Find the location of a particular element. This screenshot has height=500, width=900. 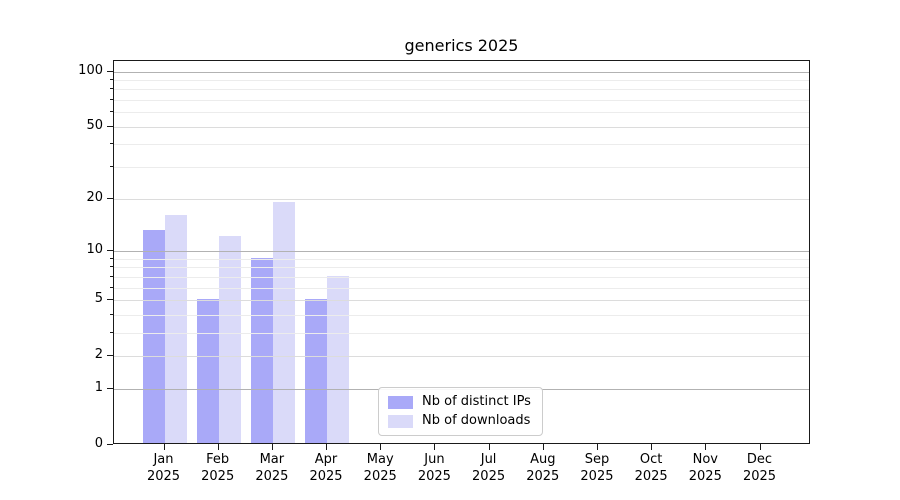

x-tick-mark-aug is located at coordinates (543, 447).